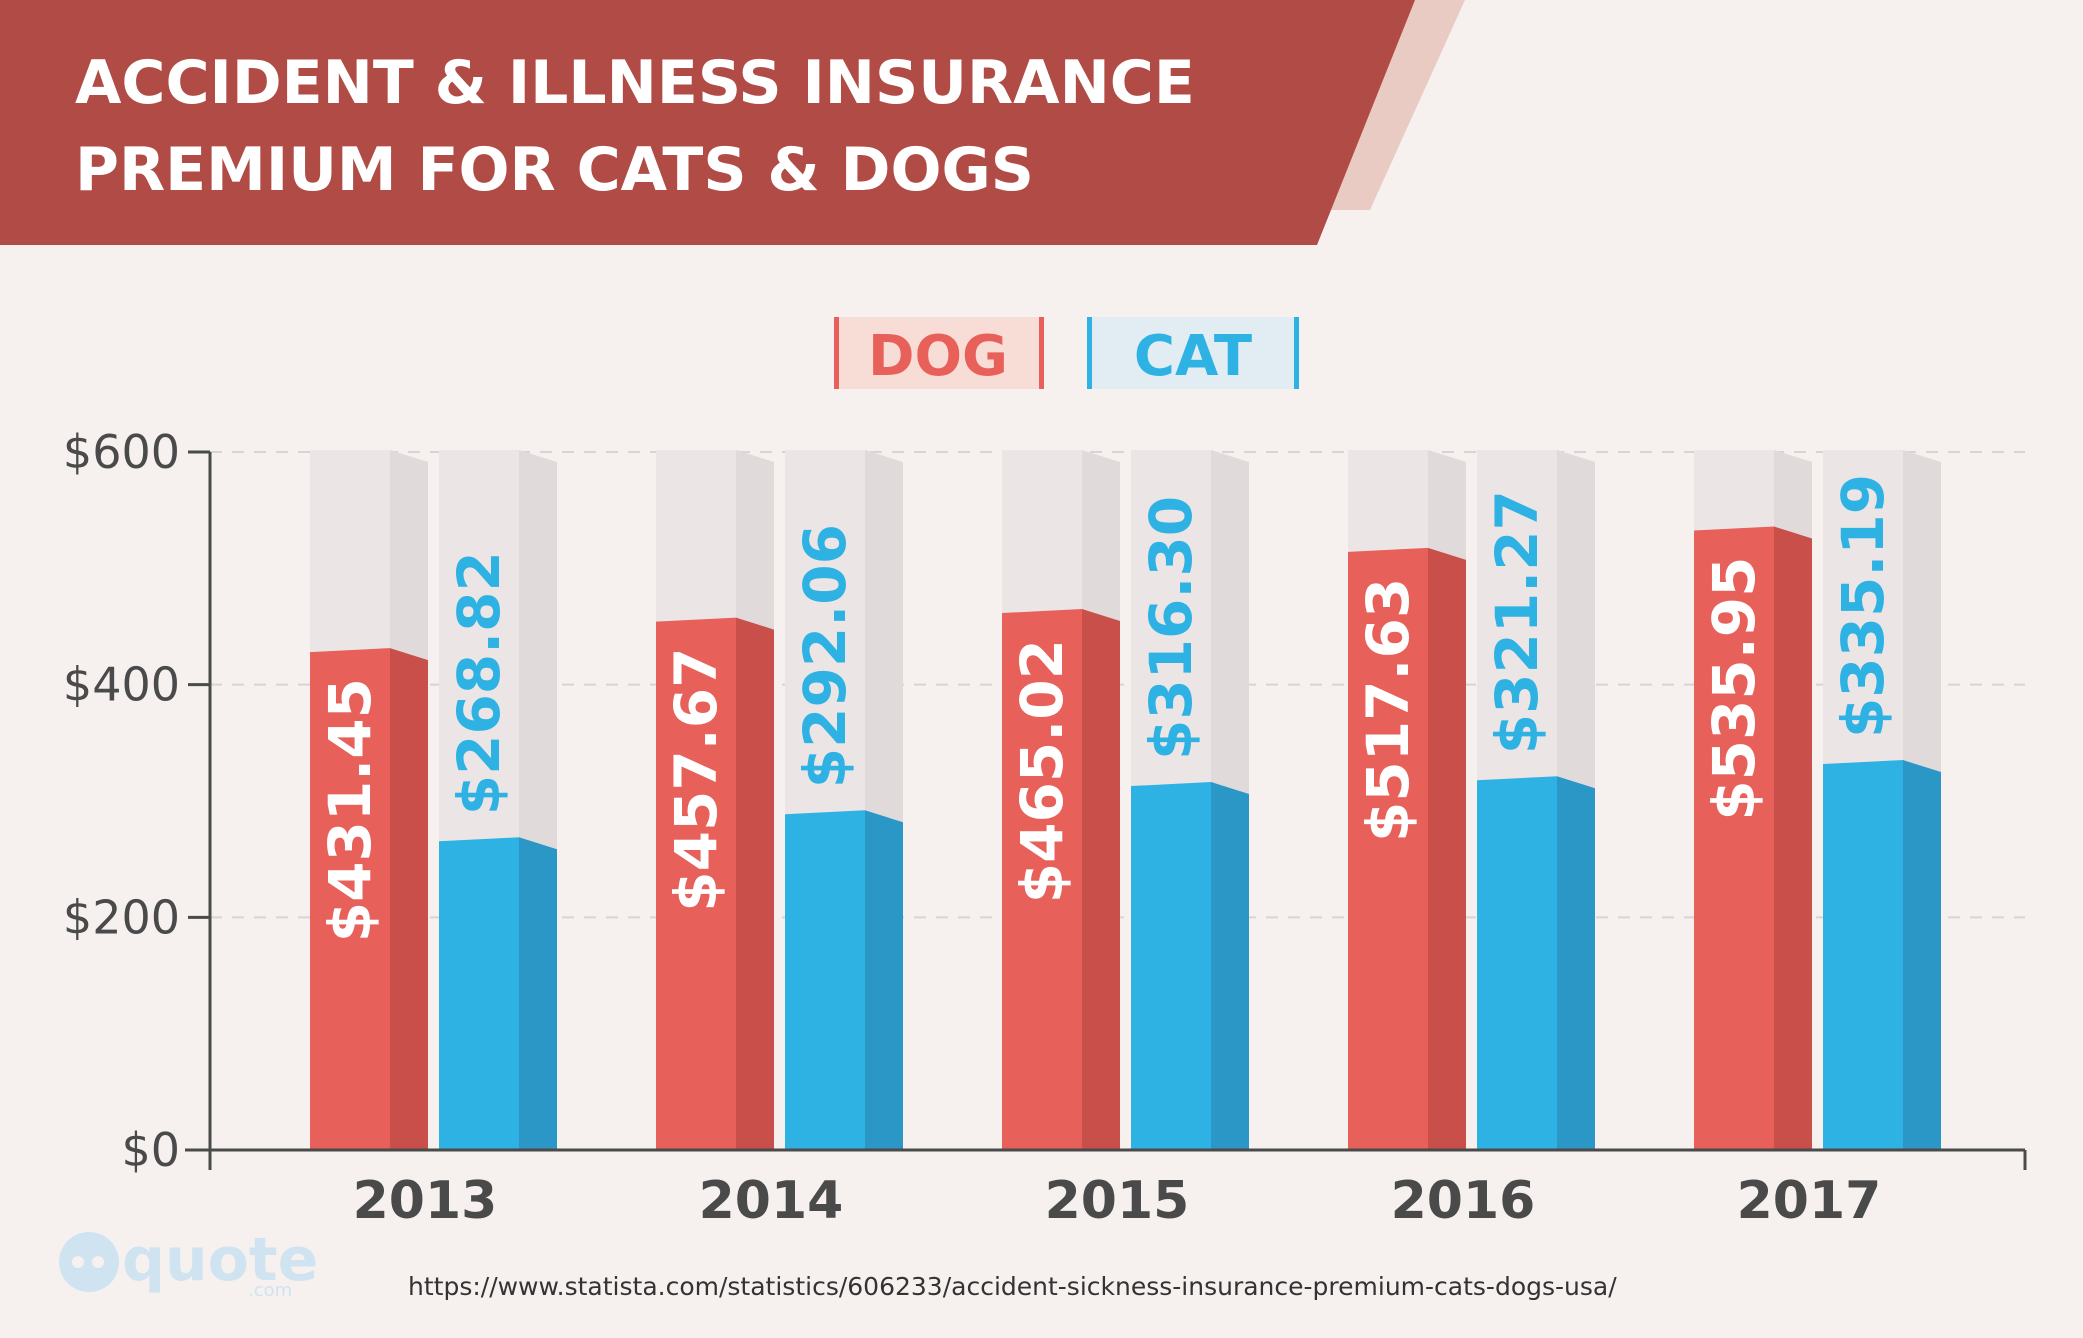 The width and height of the screenshot is (2083, 1338). What do you see at coordinates (1171, 966) in the screenshot?
I see `cat-bar-2015` at bounding box center [1171, 966].